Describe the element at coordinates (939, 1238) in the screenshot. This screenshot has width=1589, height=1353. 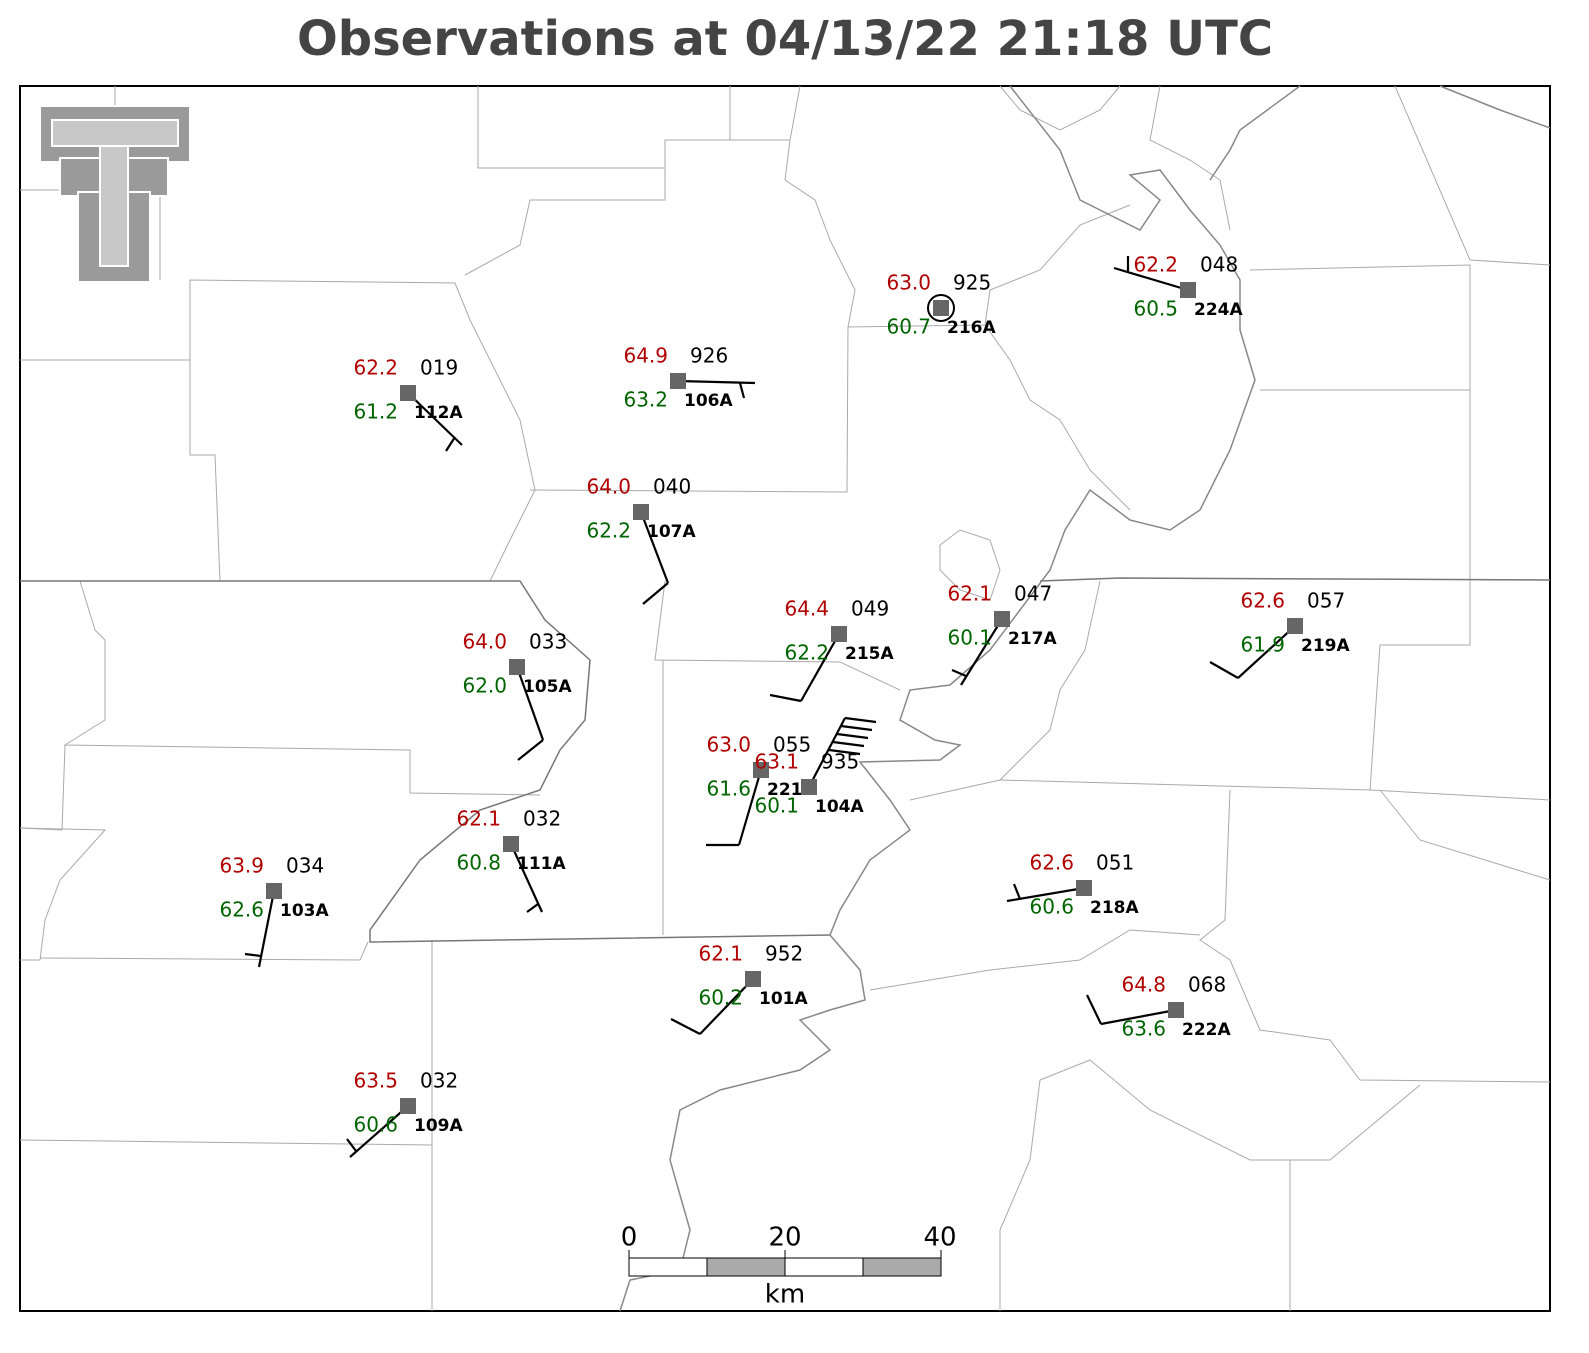
I see `scale-label: 40` at that location.